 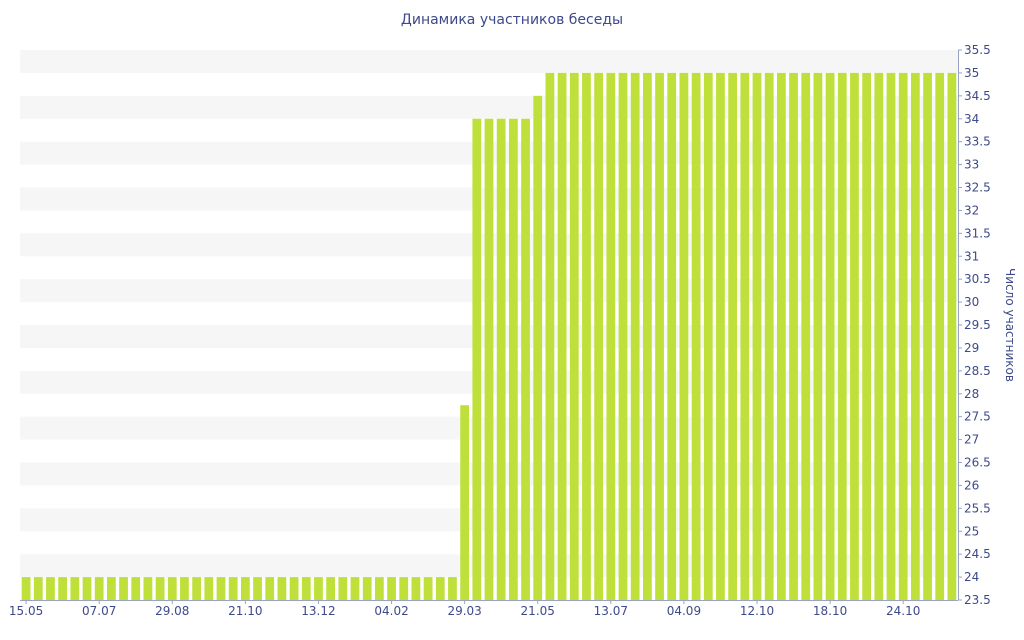 What do you see at coordinates (830, 611) in the screenshot?
I see `x-tick-label: 18.10` at bounding box center [830, 611].